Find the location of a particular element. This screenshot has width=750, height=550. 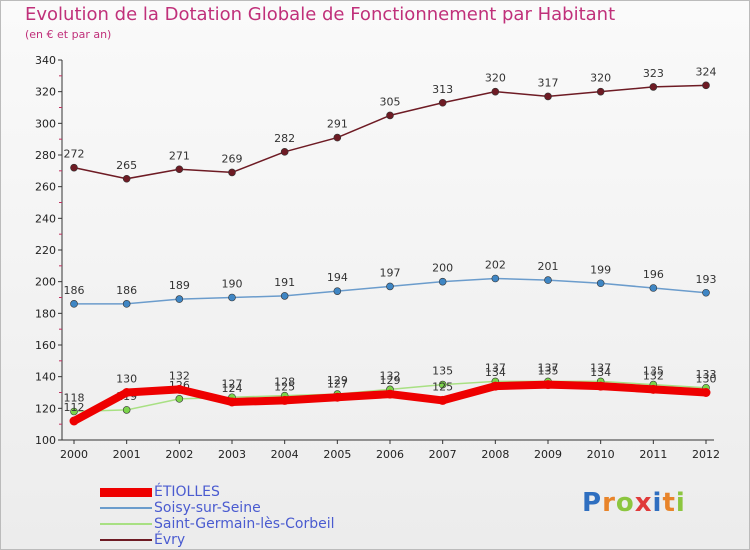

data-label--tiolles: 125 is located at coordinates (284, 386).